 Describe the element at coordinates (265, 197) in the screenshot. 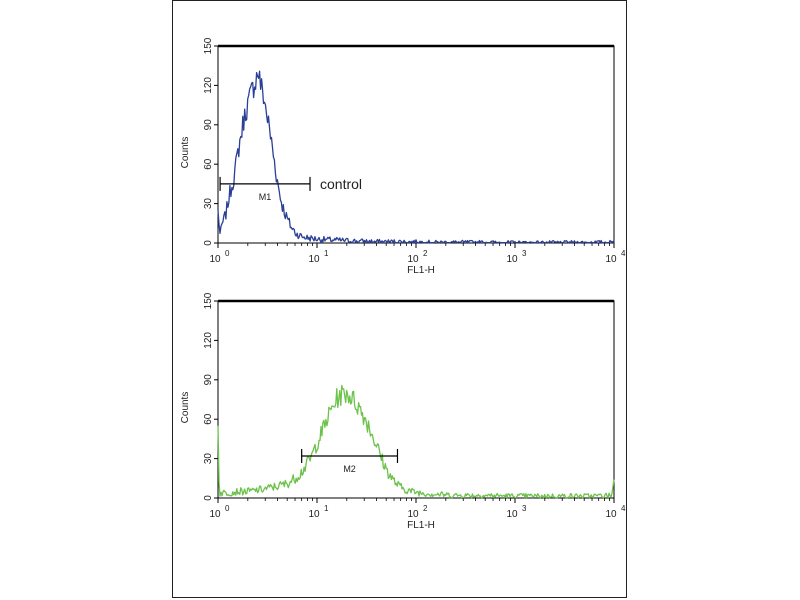

I see `marker-gate-label: M1` at that location.